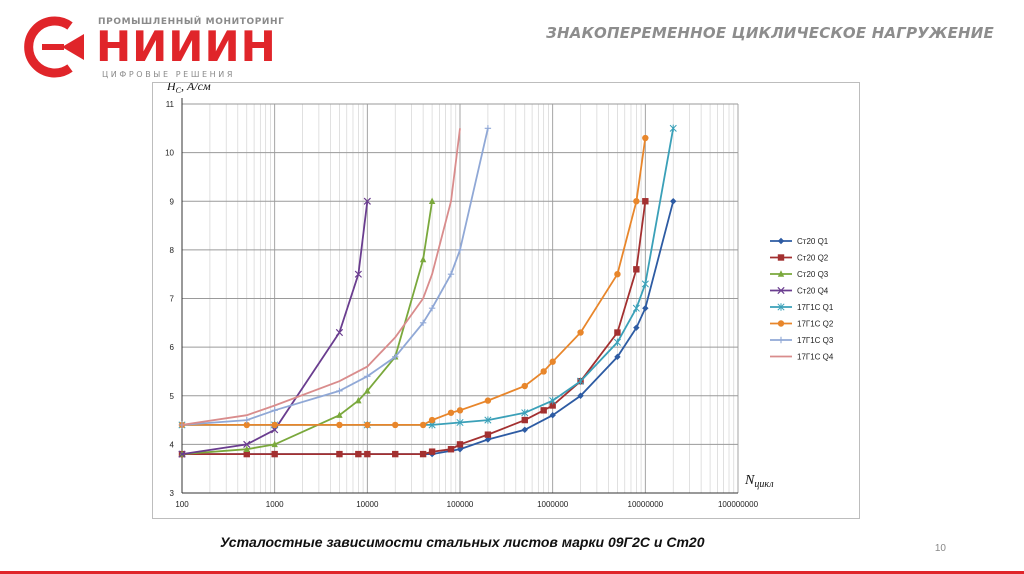  What do you see at coordinates (646, 504) in the screenshot?
I see `x-tick-label: 10000000` at bounding box center [646, 504].